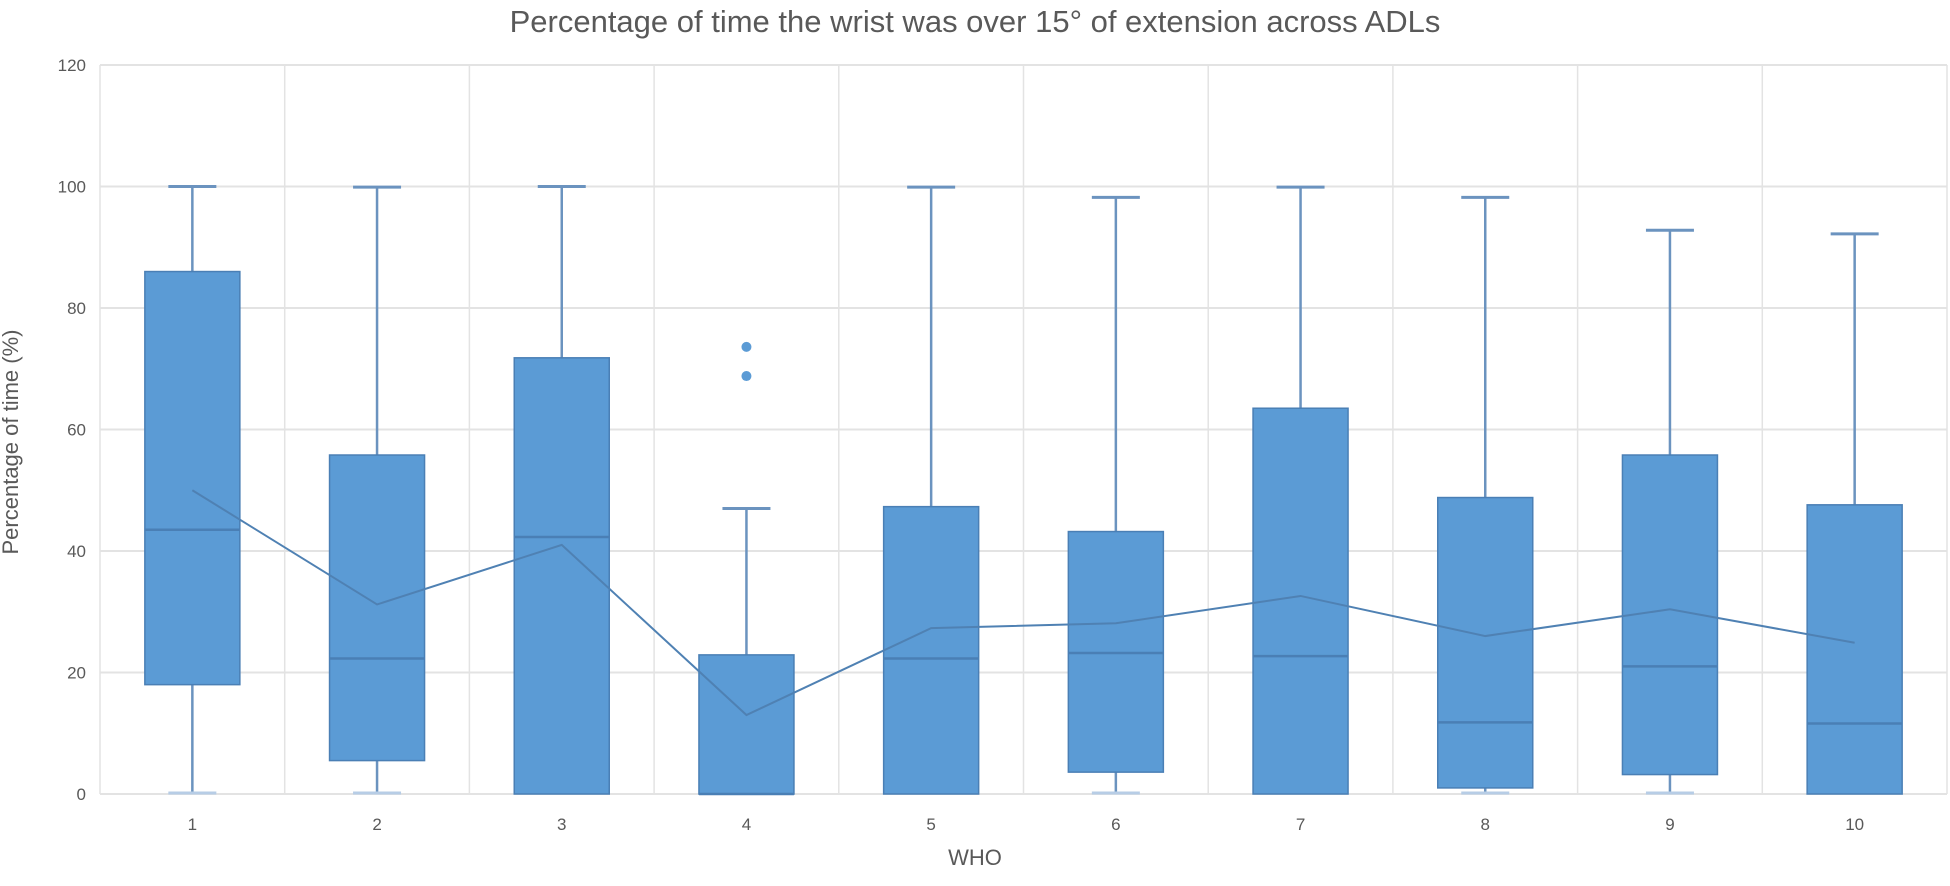  I want to click on x-tick-label: 8, so click(1485, 824).